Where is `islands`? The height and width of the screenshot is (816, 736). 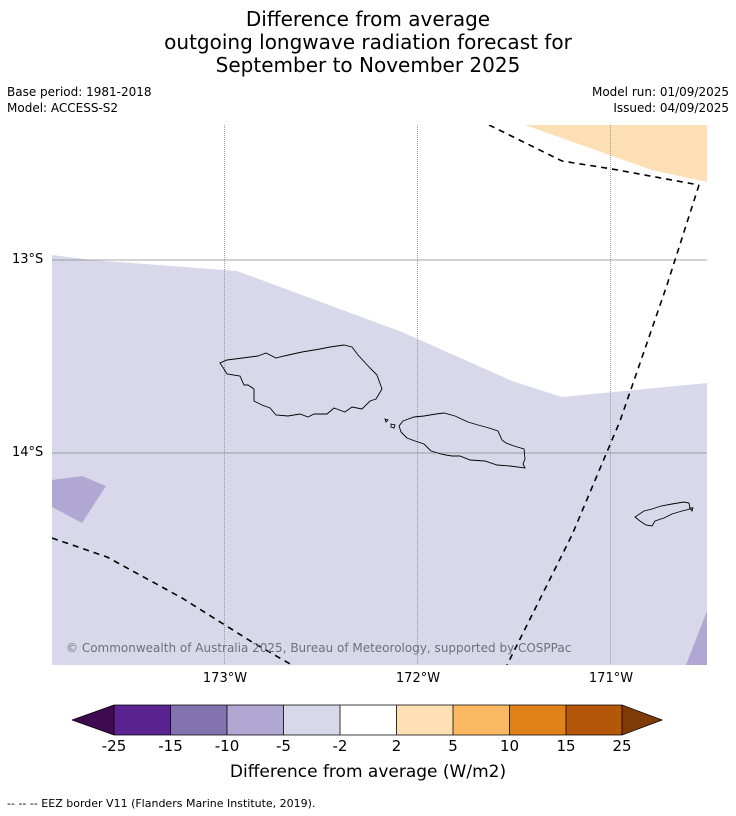 islands is located at coordinates (456, 435).